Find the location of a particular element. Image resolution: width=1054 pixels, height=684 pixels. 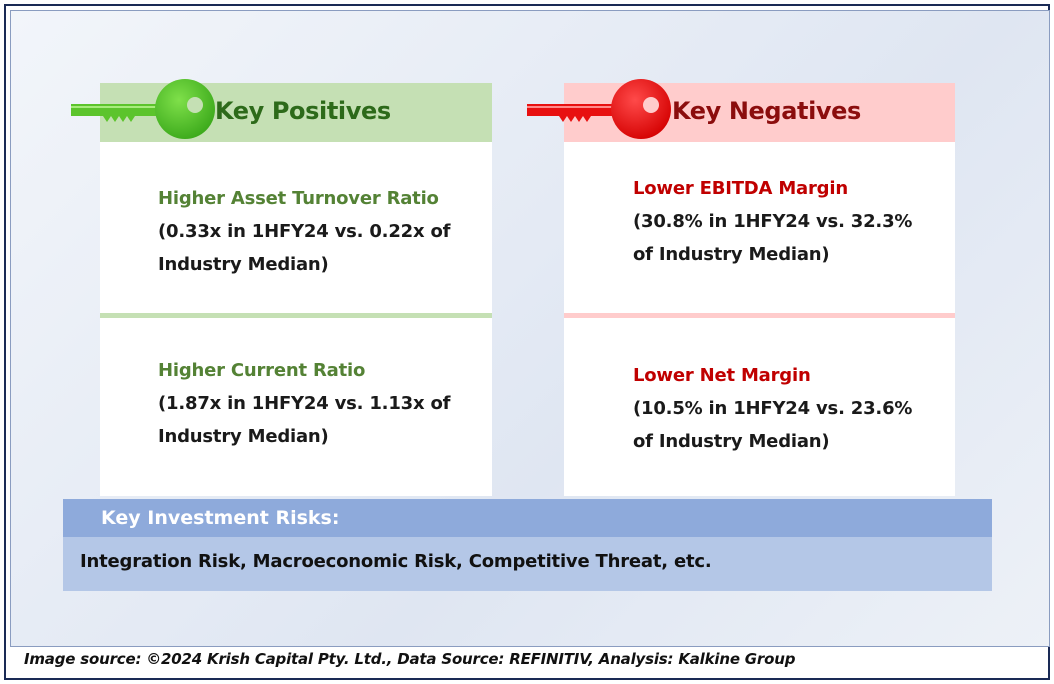

negative-1-title: Lower EBITDA Margin is located at coordinates (740, 188).